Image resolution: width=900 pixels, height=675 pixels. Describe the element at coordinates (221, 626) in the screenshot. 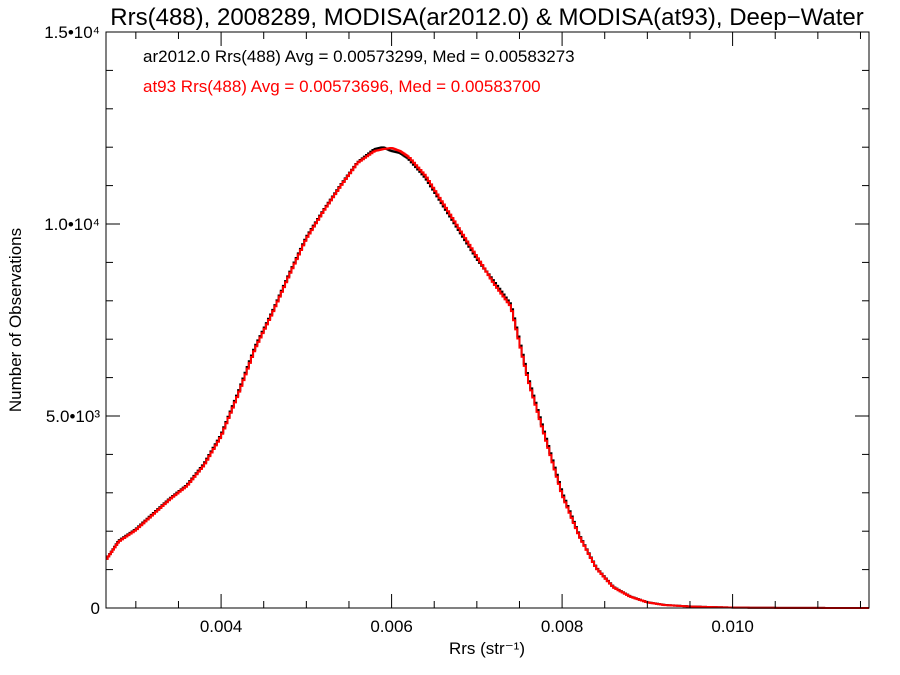

I see `x-tick-label: 0.004` at that location.